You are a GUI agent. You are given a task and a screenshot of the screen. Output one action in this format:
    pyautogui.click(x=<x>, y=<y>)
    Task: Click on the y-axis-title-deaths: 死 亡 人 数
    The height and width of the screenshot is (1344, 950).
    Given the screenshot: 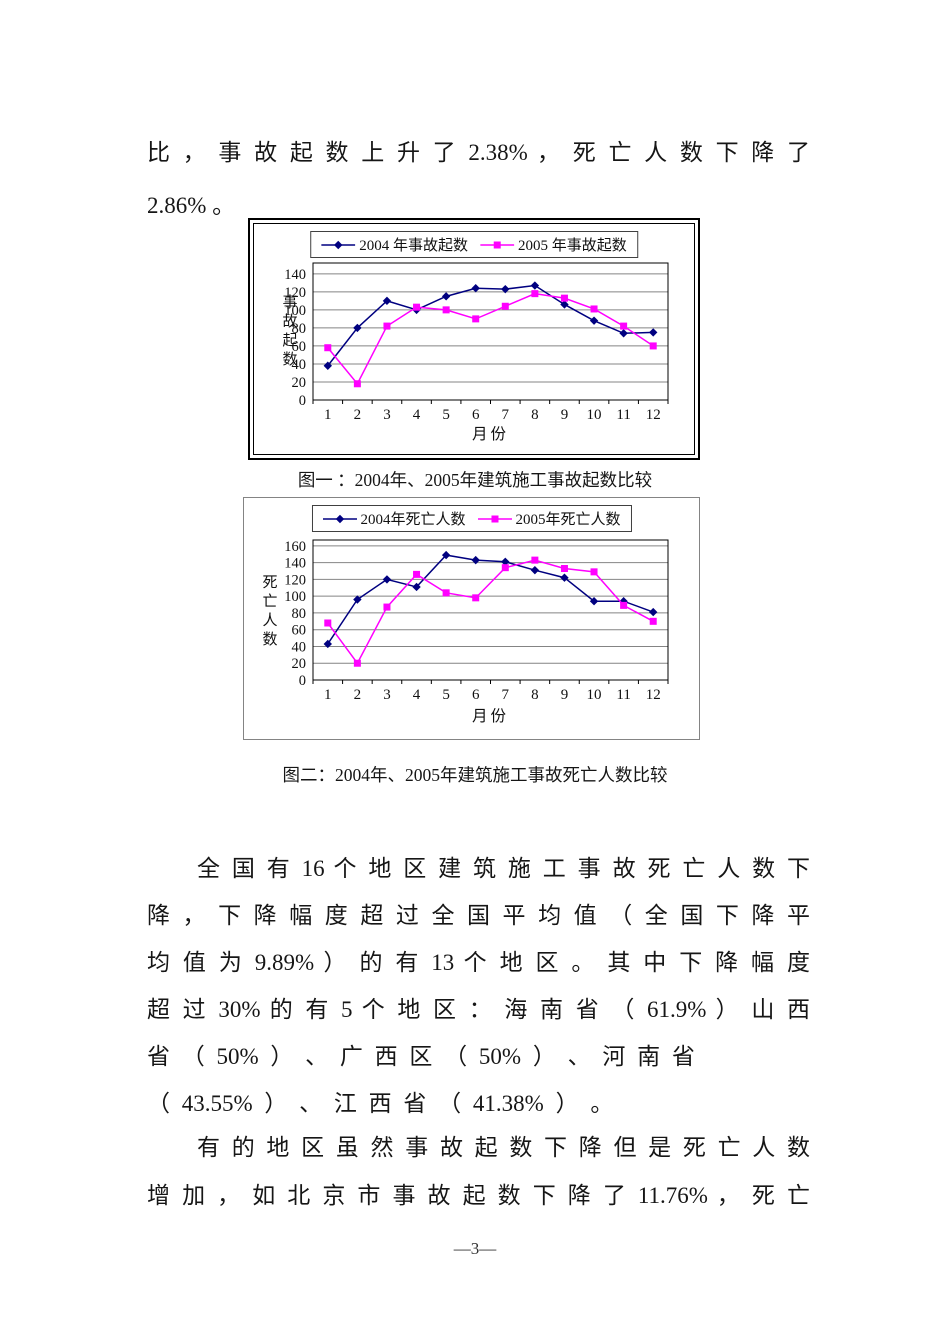 What is the action you would take?
    pyautogui.click(x=270, y=611)
    